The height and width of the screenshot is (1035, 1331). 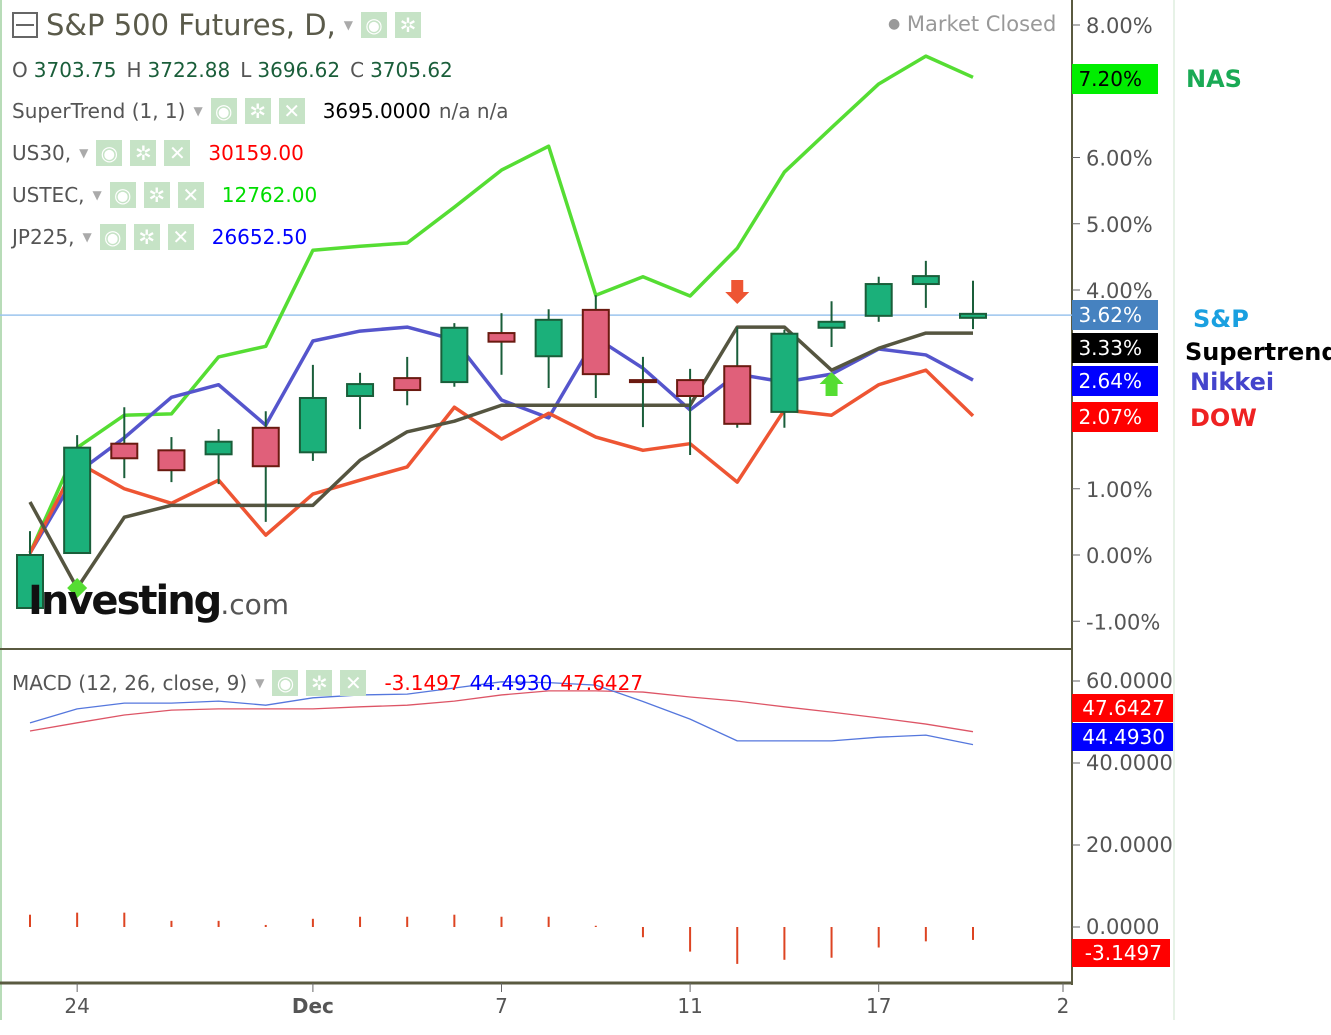 What do you see at coordinates (1223, 418) in the screenshot?
I see `dow-label: DOW` at bounding box center [1223, 418].